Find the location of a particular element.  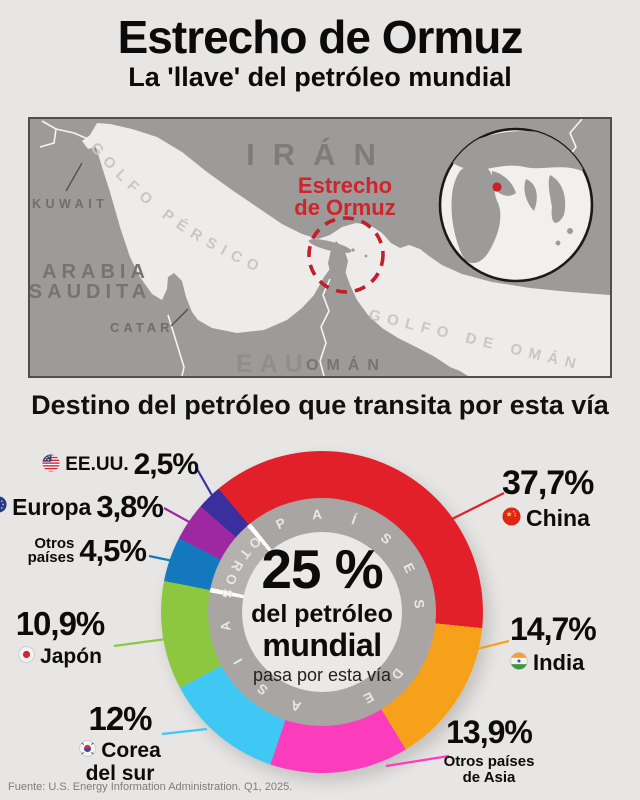

legend-otros-asia: 13,9% Otros países de Asia is located at coordinates (489, 750).